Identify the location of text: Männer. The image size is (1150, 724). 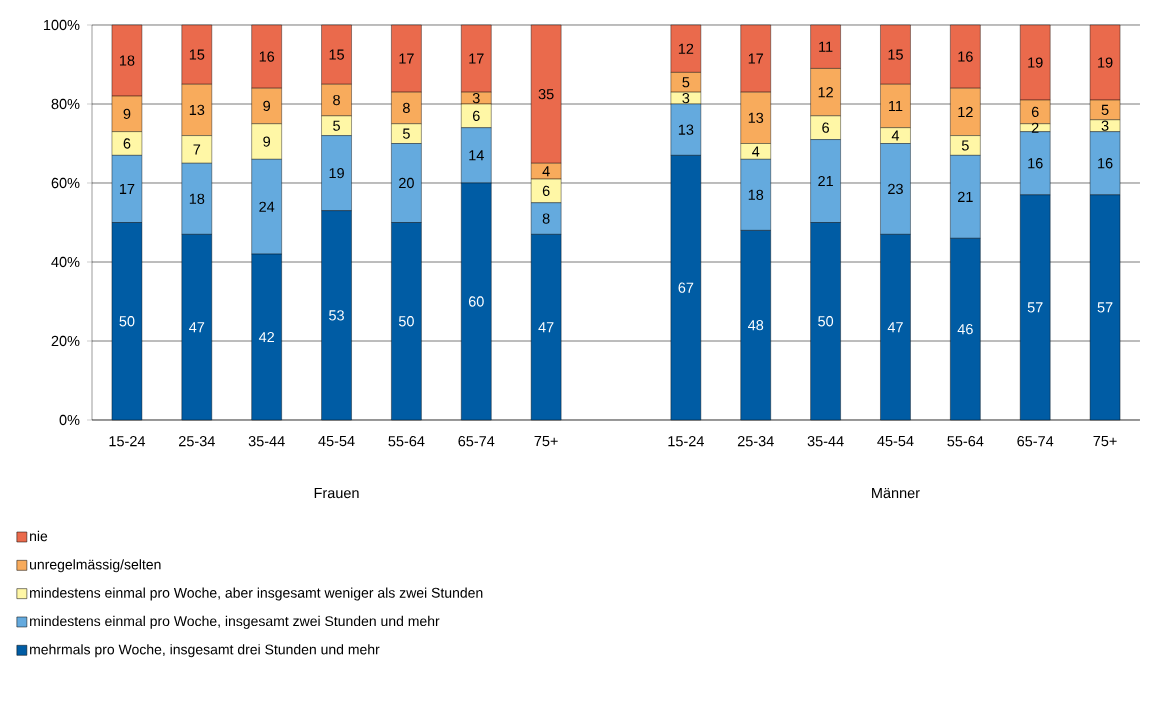
(896, 493).